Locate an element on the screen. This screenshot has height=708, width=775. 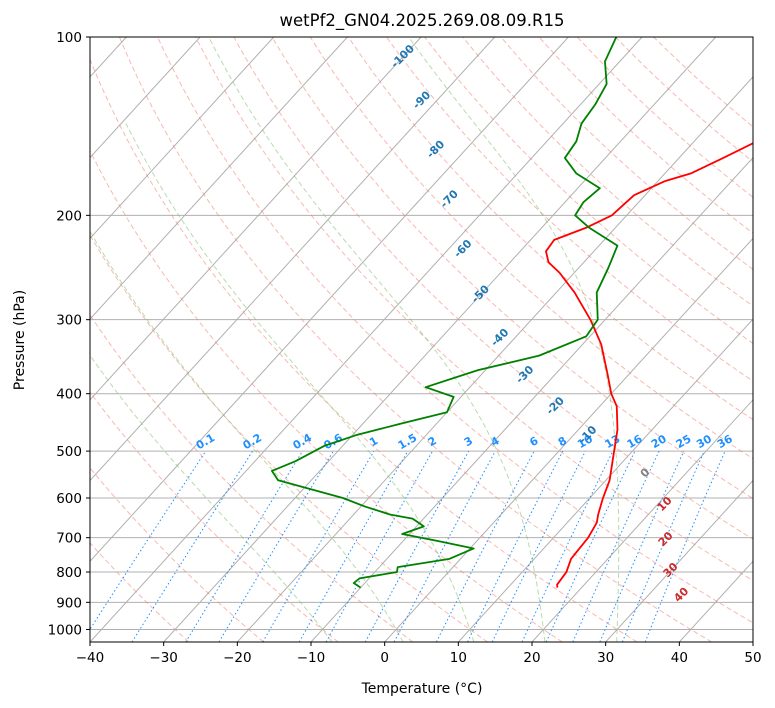
y-tick-label: 700 is located at coordinates (69, 539).